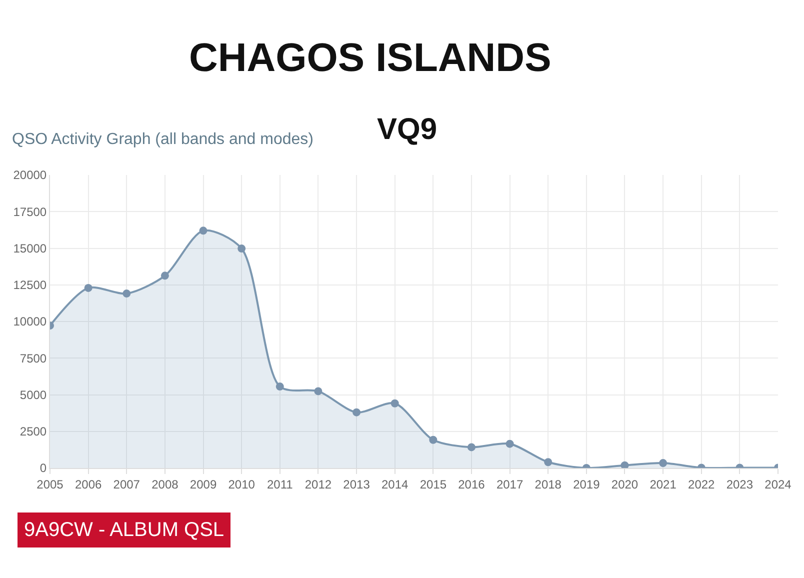  What do you see at coordinates (126, 484) in the screenshot?
I see `x-tick-label: 2007` at bounding box center [126, 484].